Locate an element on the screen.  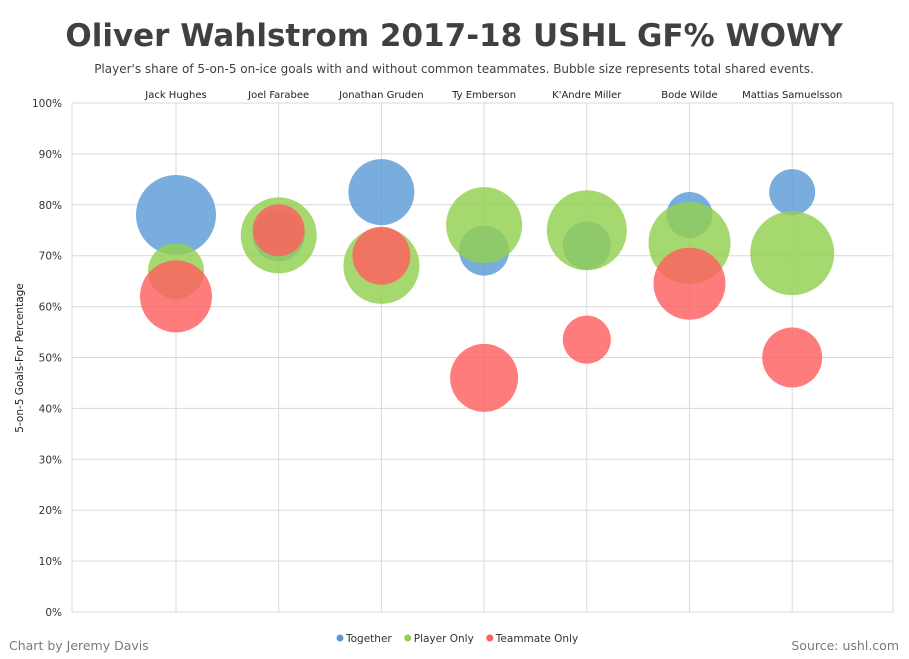
y-tick-label: 100% is located at coordinates (47, 104).